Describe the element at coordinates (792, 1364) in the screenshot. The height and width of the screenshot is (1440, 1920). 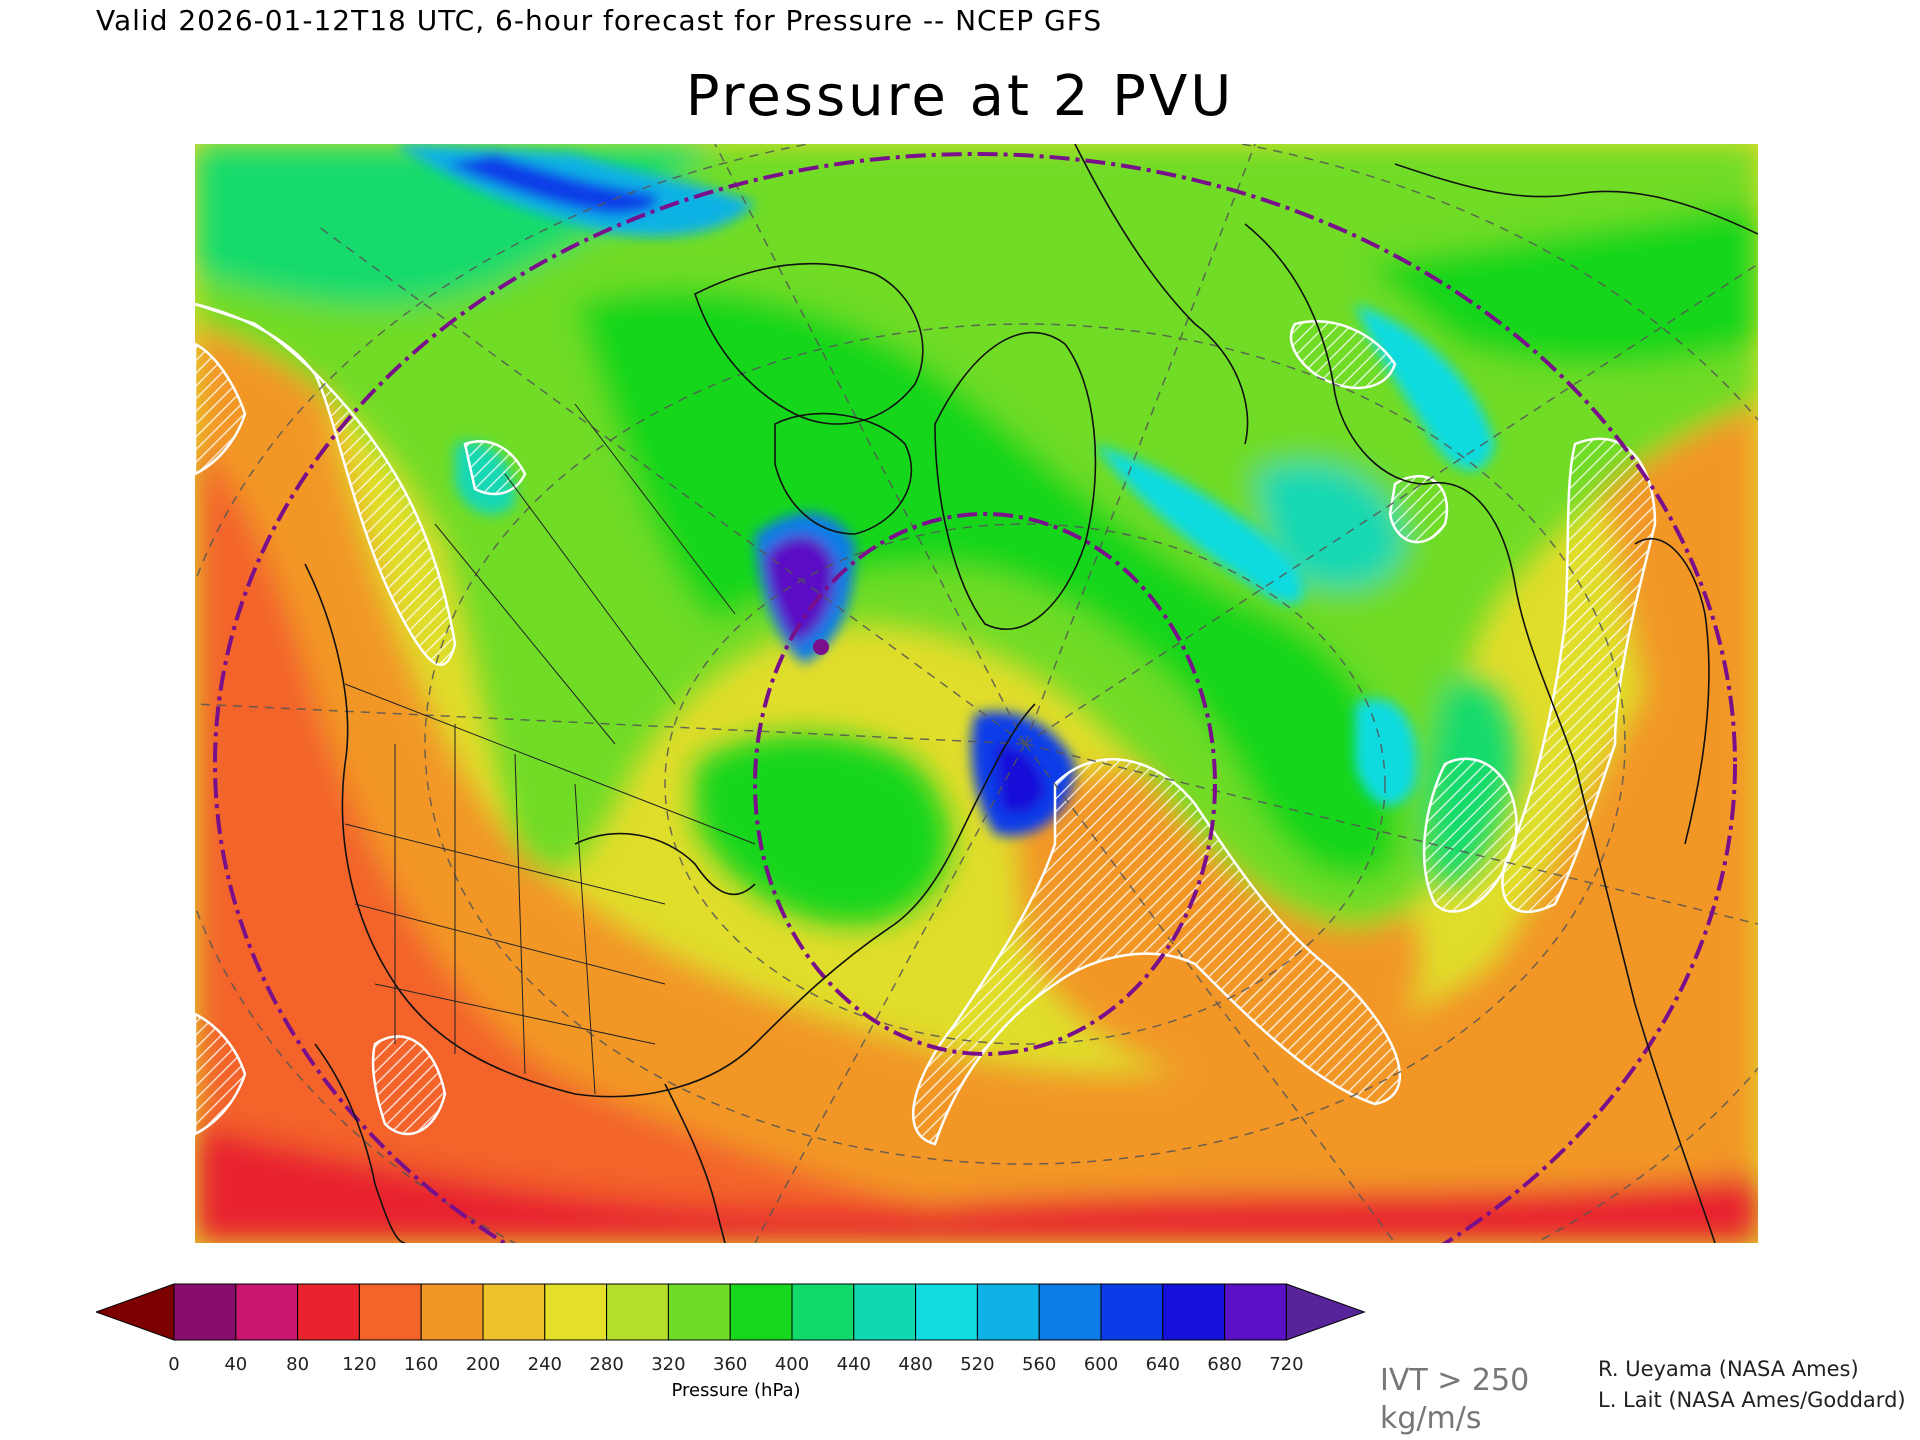
I see `colorbar-tick-label: 400` at that location.